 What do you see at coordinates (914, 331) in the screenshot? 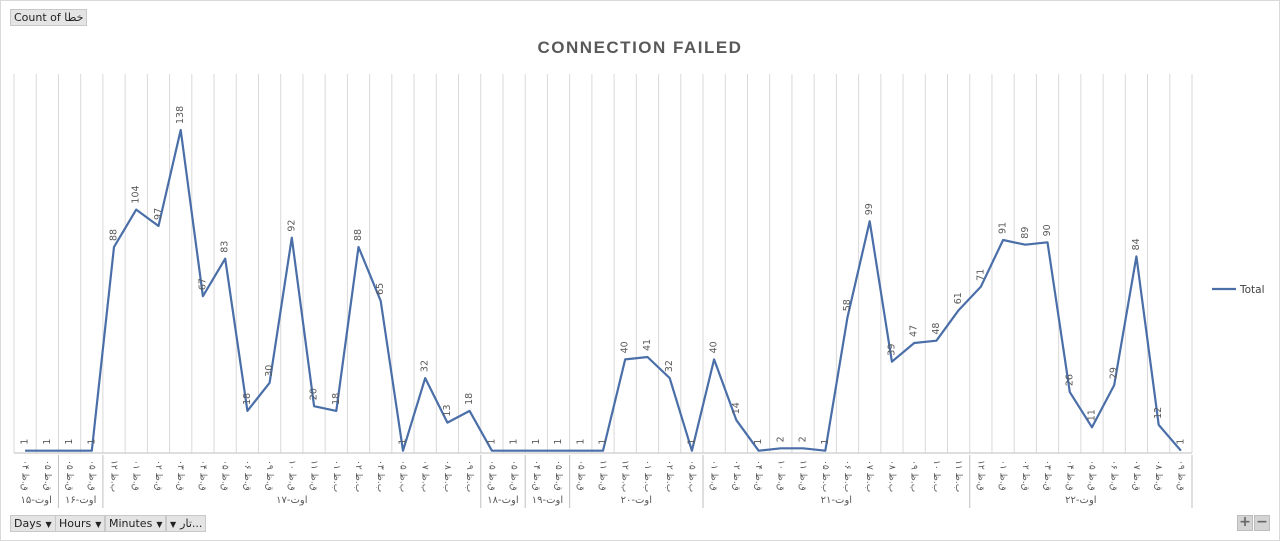
I see `data-label: 47` at bounding box center [914, 331].